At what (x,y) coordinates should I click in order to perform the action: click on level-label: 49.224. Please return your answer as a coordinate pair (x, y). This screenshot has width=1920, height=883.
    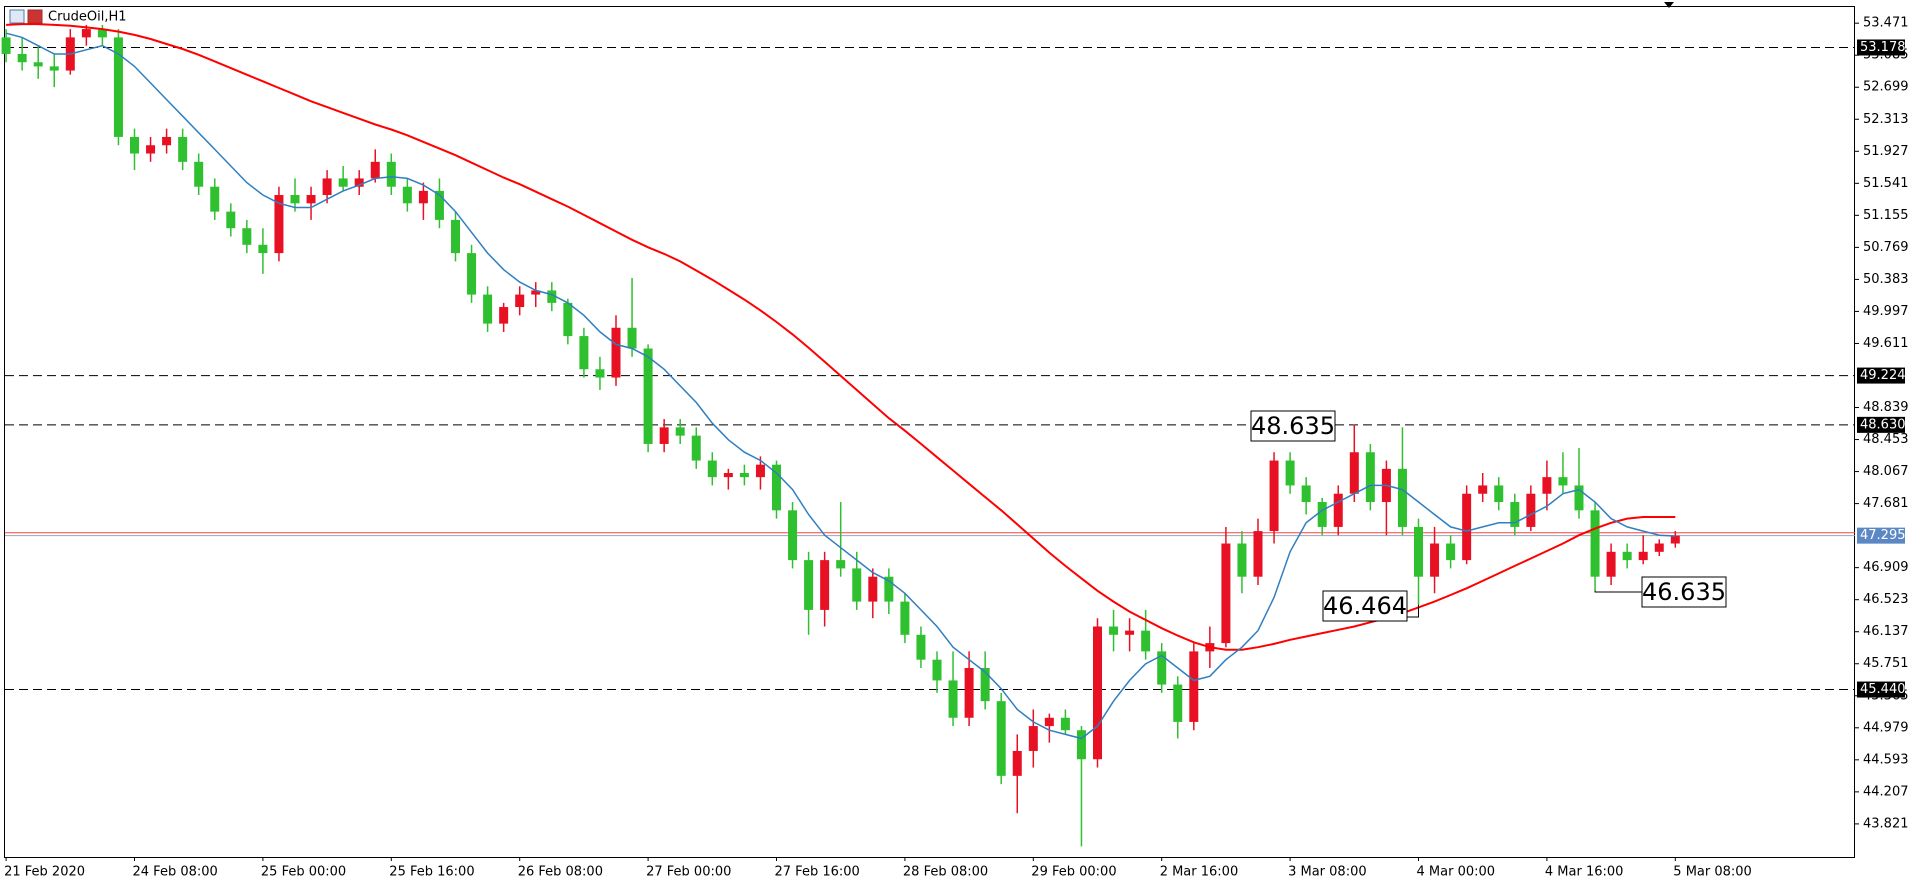
    Looking at the image, I should click on (1883, 375).